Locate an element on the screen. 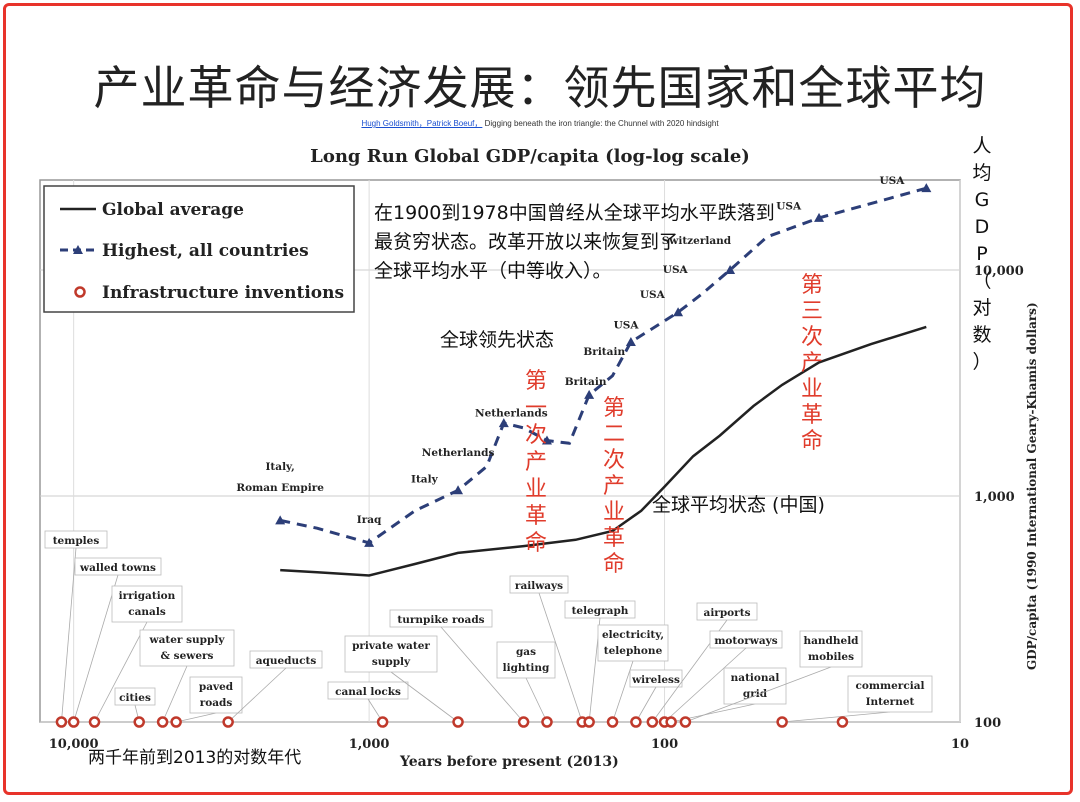 The width and height of the screenshot is (1080, 802). revolution-1-label: 产 is located at coordinates (536, 462).